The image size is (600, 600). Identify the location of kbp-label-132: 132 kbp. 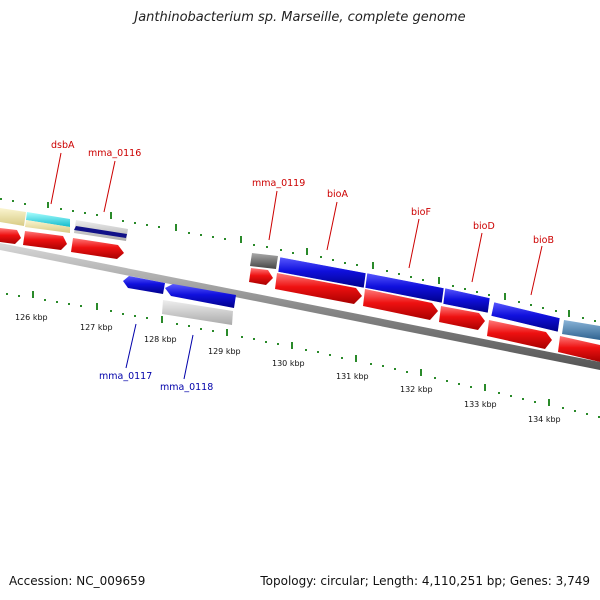
(416, 389).